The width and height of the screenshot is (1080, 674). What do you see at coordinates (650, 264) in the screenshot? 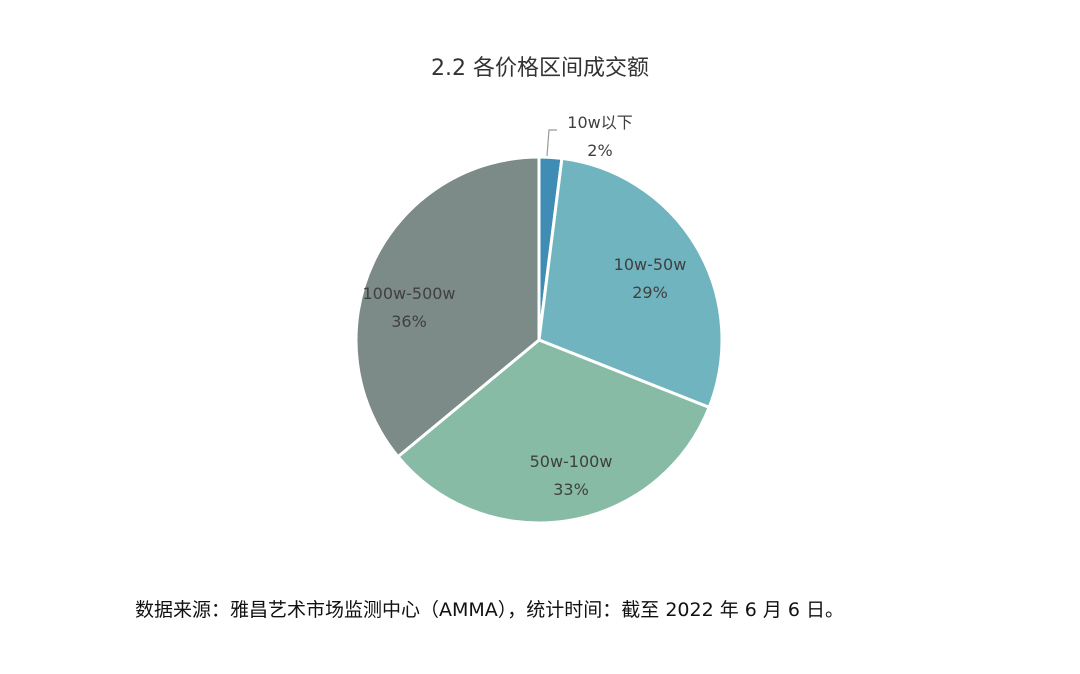
I see `slice-label-1: 10w-50w` at bounding box center [650, 264].